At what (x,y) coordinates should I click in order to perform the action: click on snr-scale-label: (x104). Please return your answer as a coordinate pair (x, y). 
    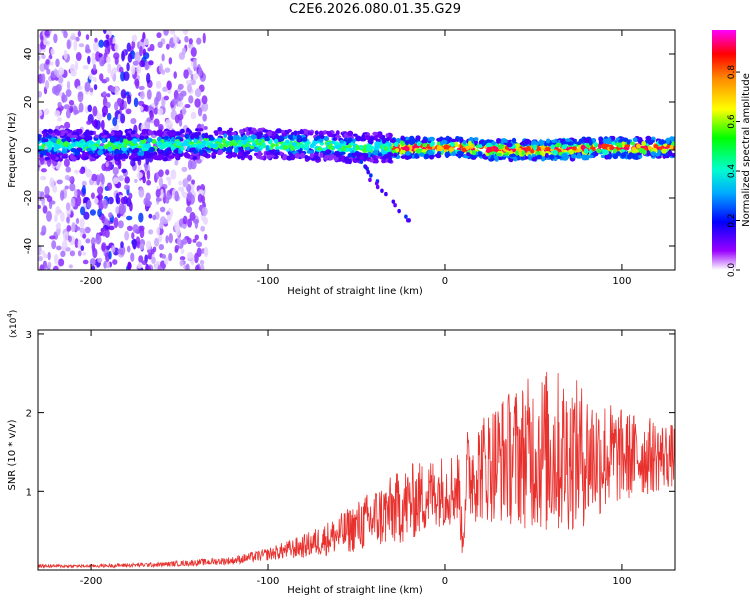
    Looking at the image, I should click on (12, 324).